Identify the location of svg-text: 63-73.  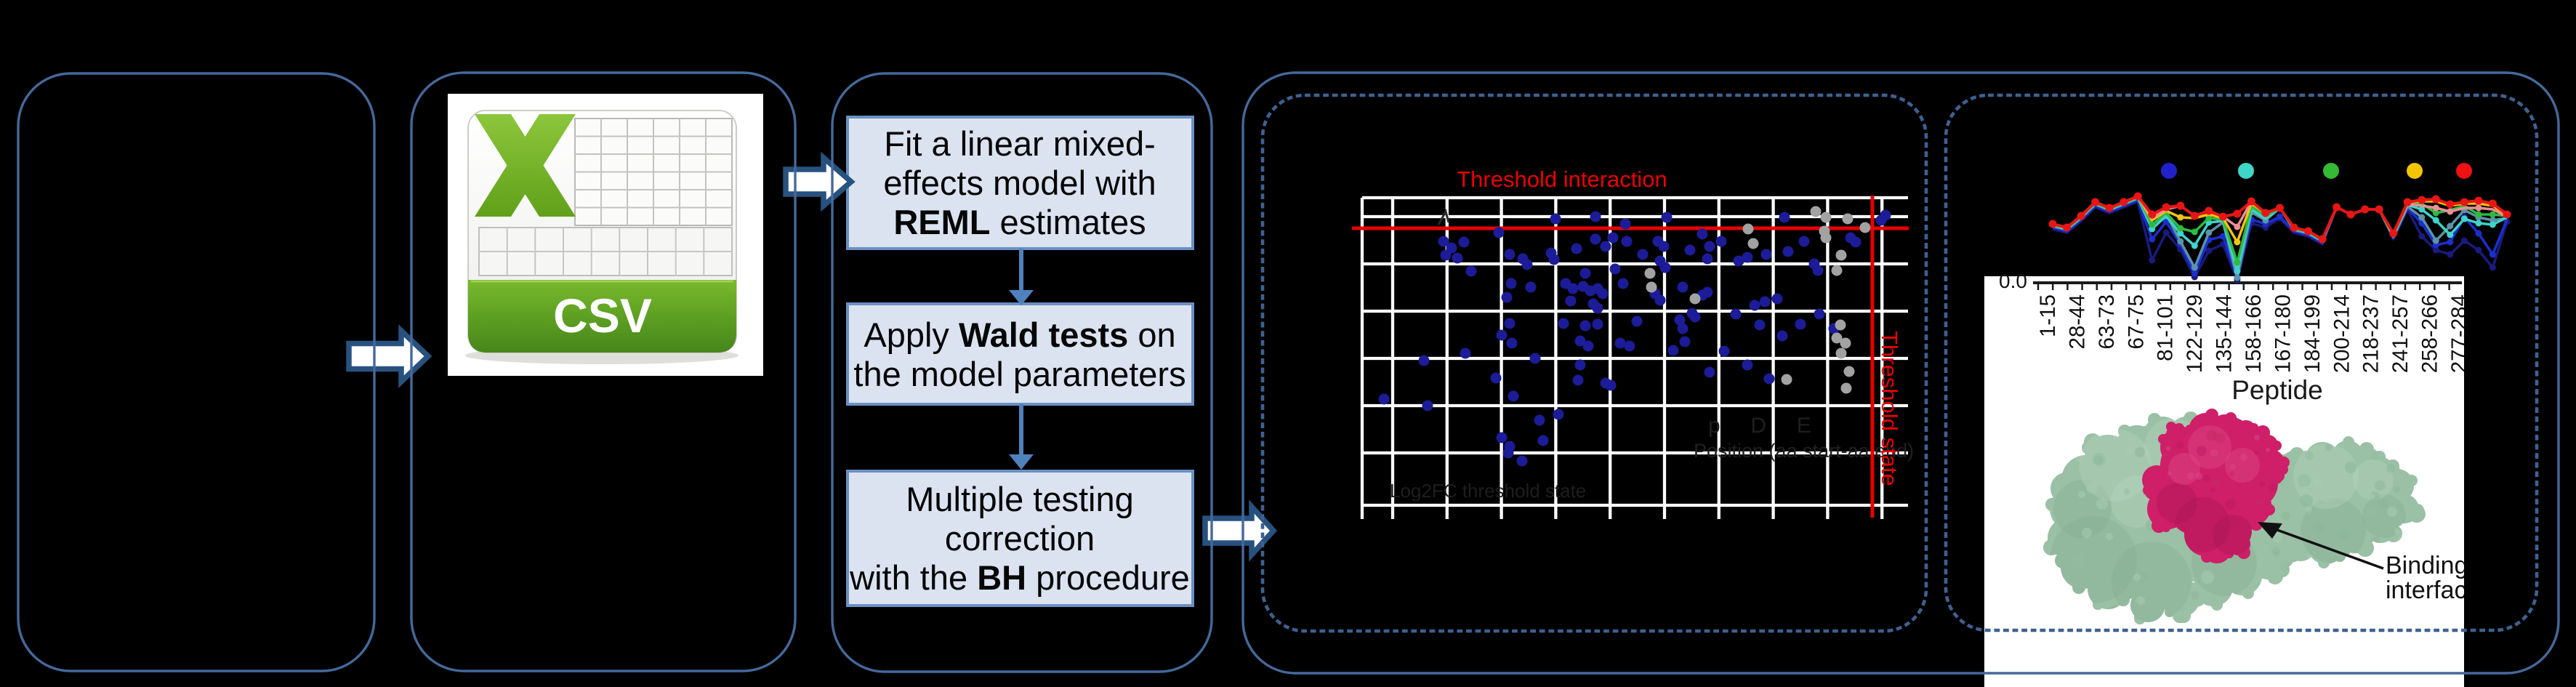
(2107, 321).